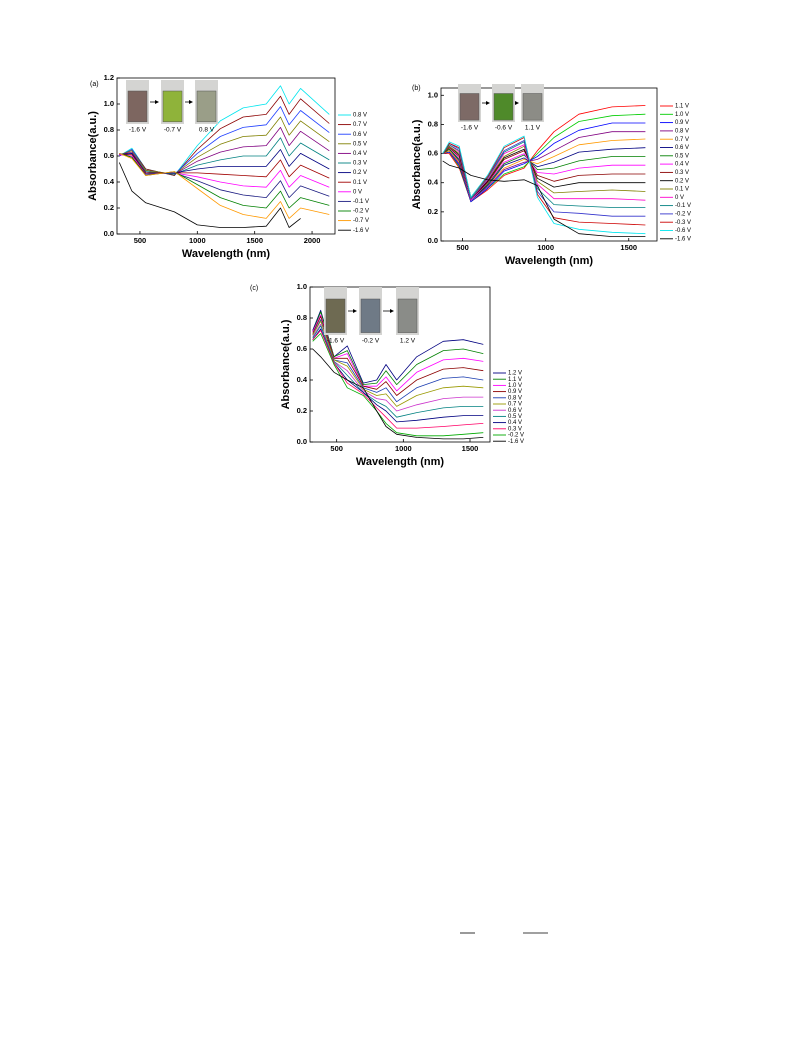  I want to click on legend-label: -0.7 V, so click(361, 221).